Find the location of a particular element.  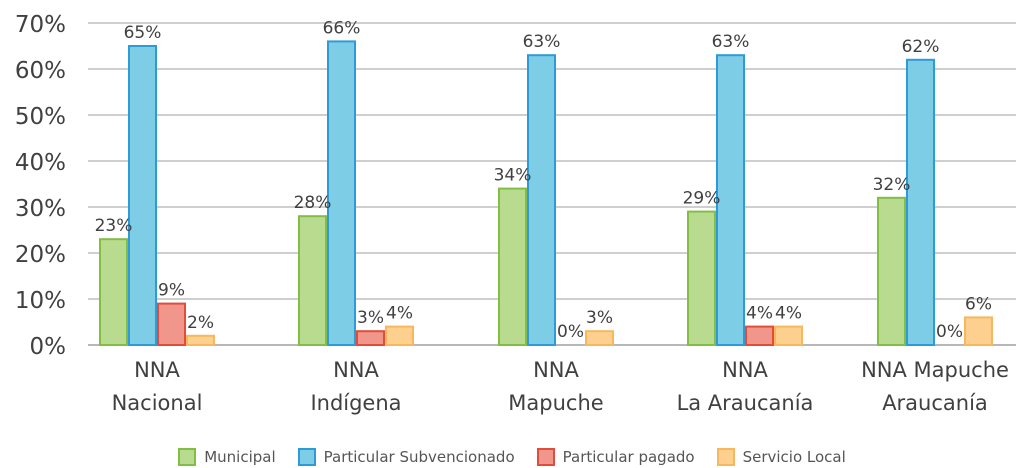

y-tick-label: 60% is located at coordinates (40, 71).